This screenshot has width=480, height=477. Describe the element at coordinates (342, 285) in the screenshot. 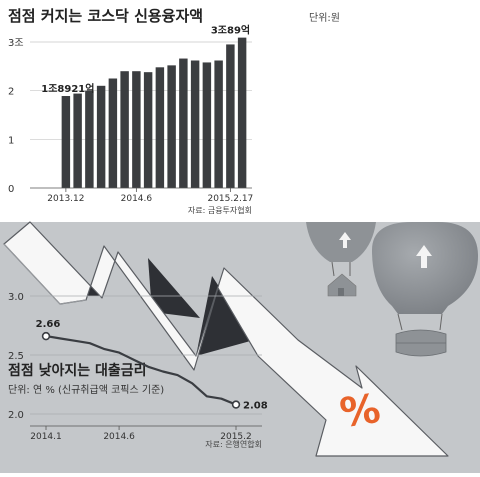

I see `house-icon` at that location.